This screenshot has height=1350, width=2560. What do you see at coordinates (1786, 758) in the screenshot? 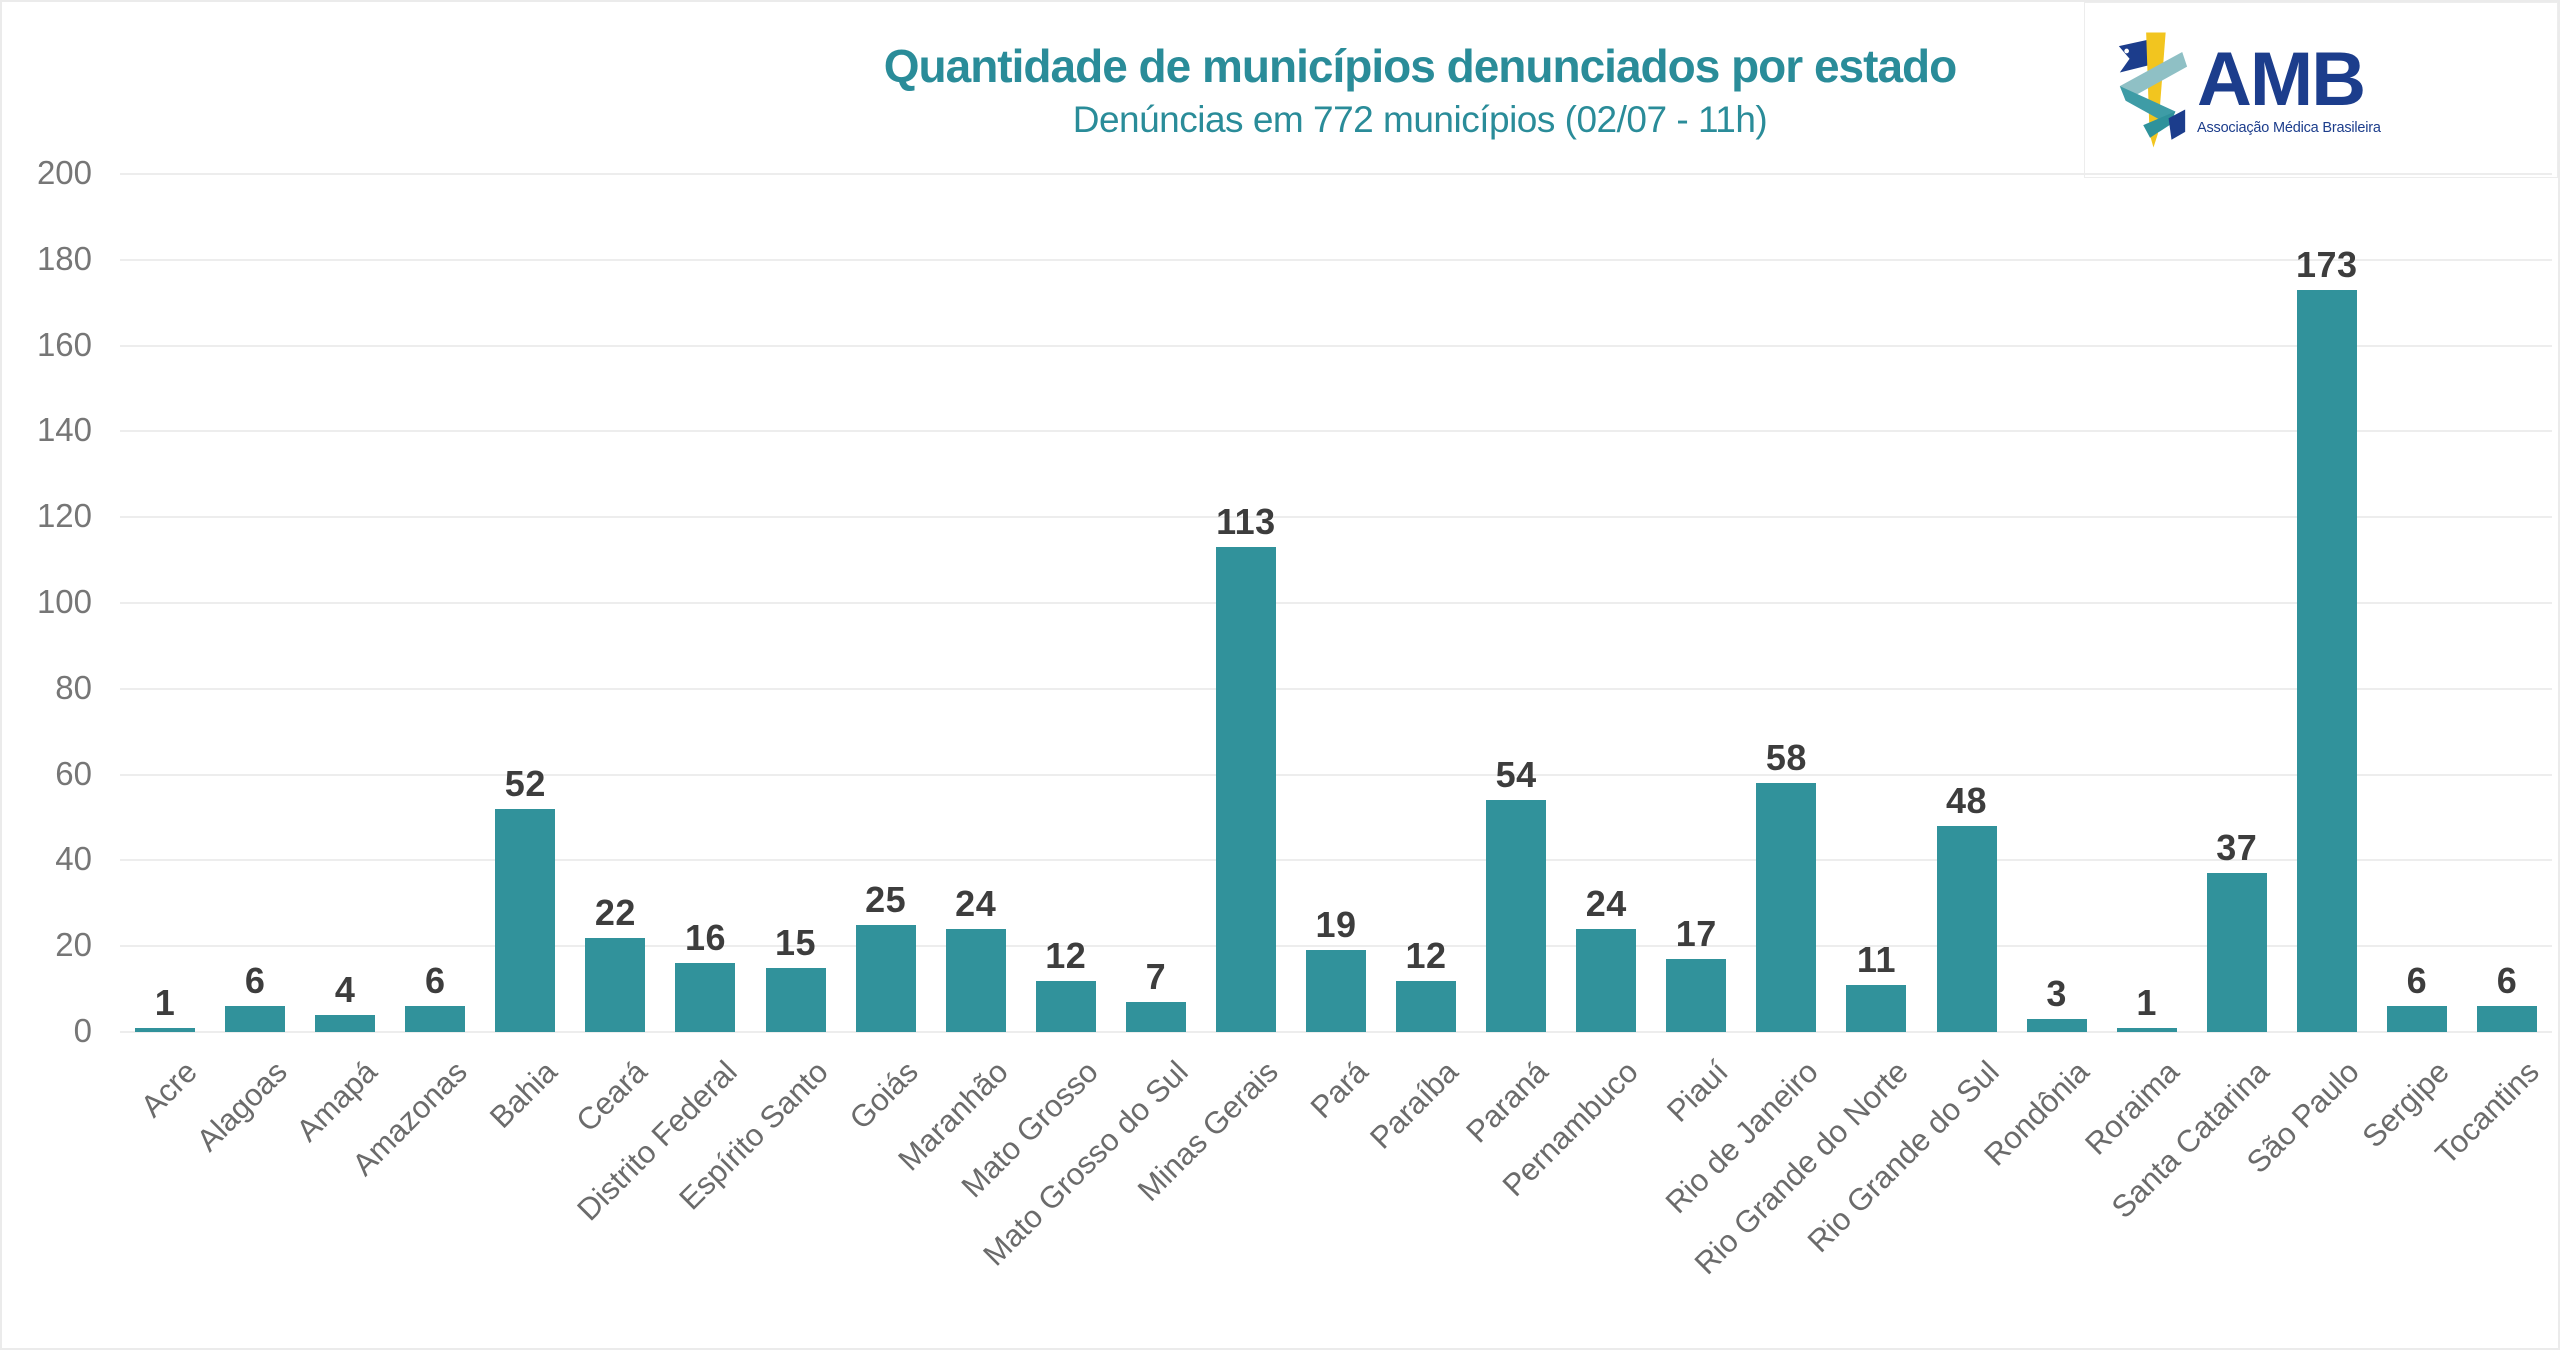
I see `bar-value-label: 58` at bounding box center [1786, 758].